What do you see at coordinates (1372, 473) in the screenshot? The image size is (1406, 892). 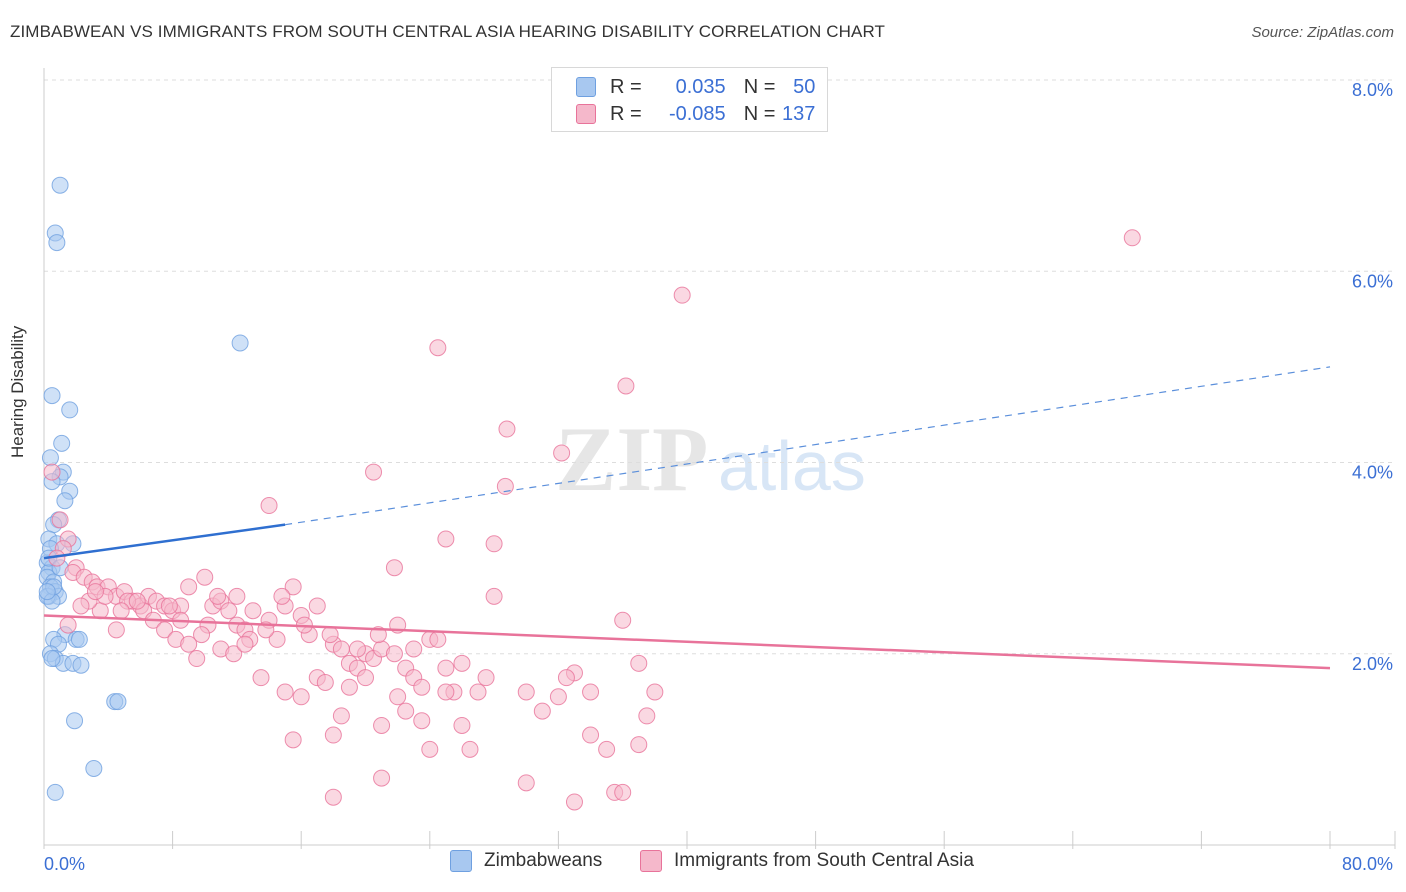 I see `y-tick-label: 4.0%` at bounding box center [1372, 473].